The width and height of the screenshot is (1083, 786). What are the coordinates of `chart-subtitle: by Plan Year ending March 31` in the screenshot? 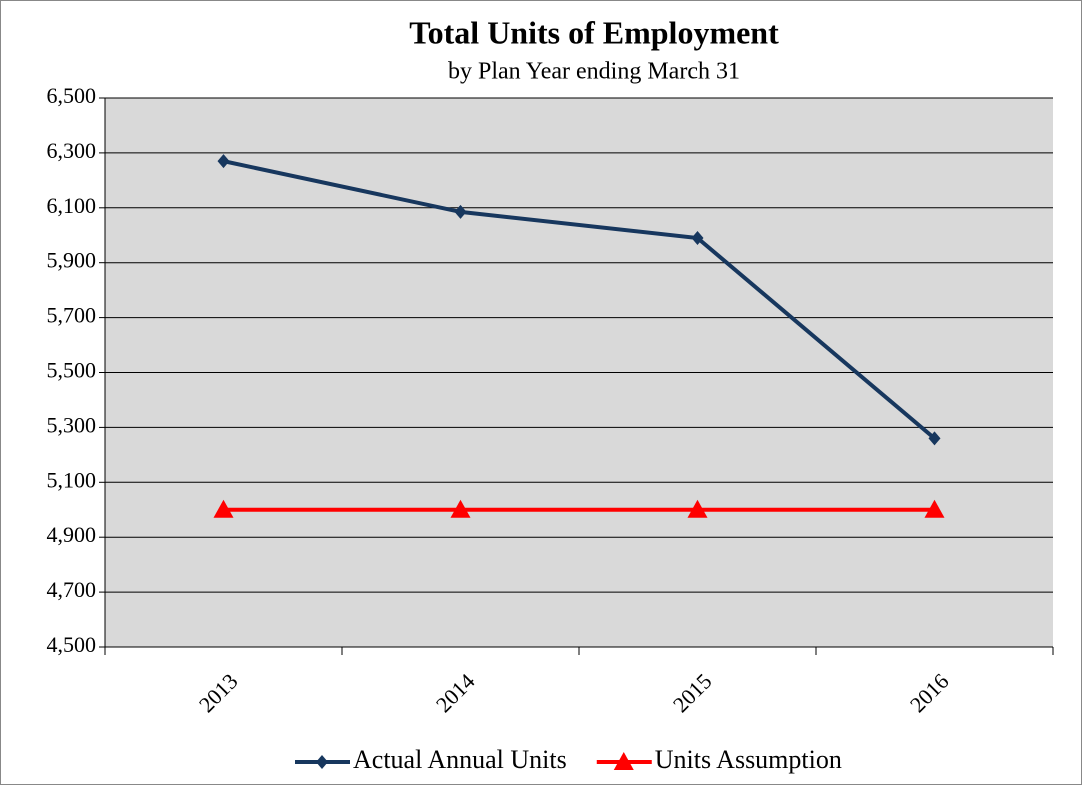 It's located at (594, 72).